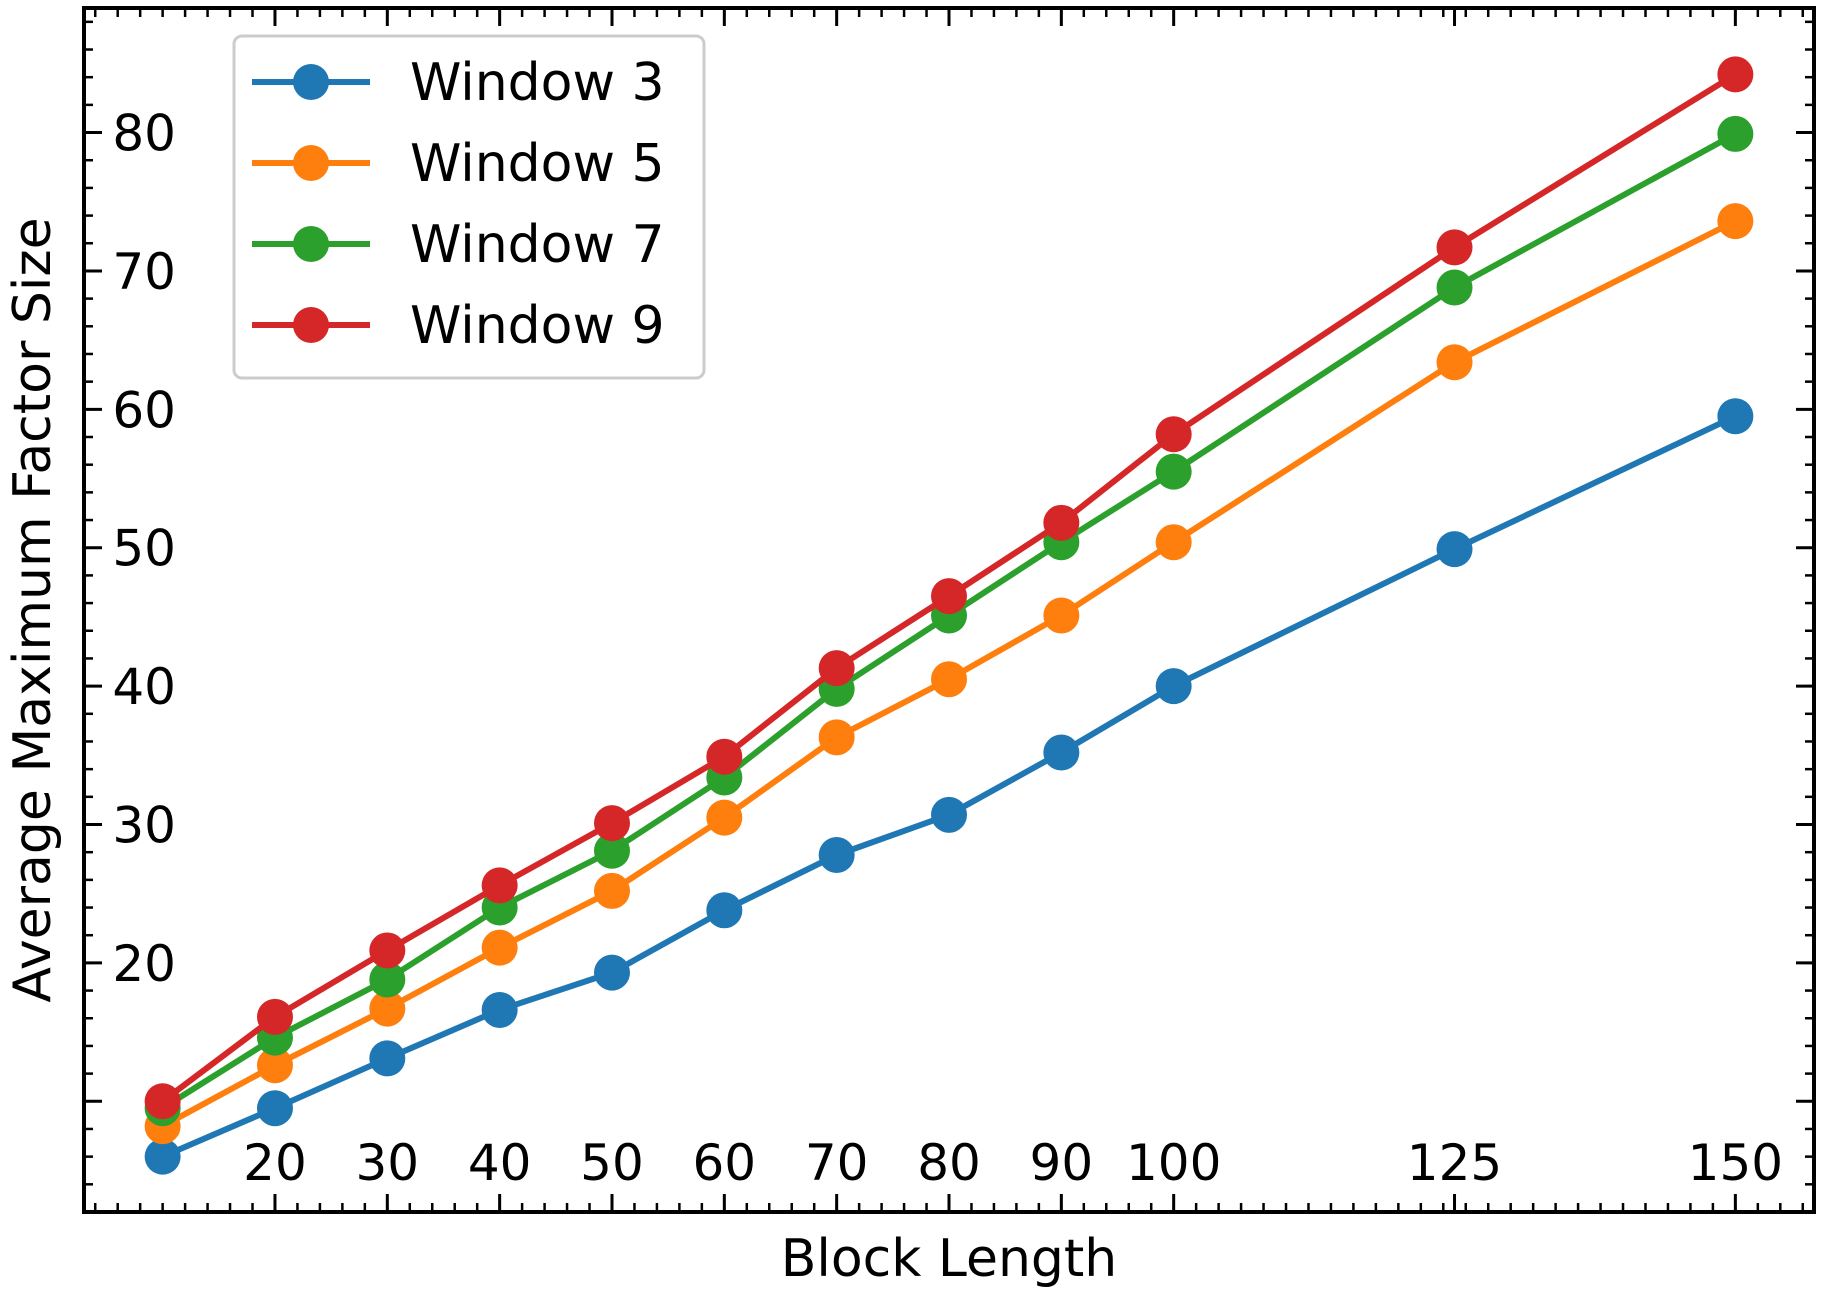 This screenshot has width=1822, height=1296. Describe the element at coordinates (537, 164) in the screenshot. I see `legend-label: Window 5` at that location.